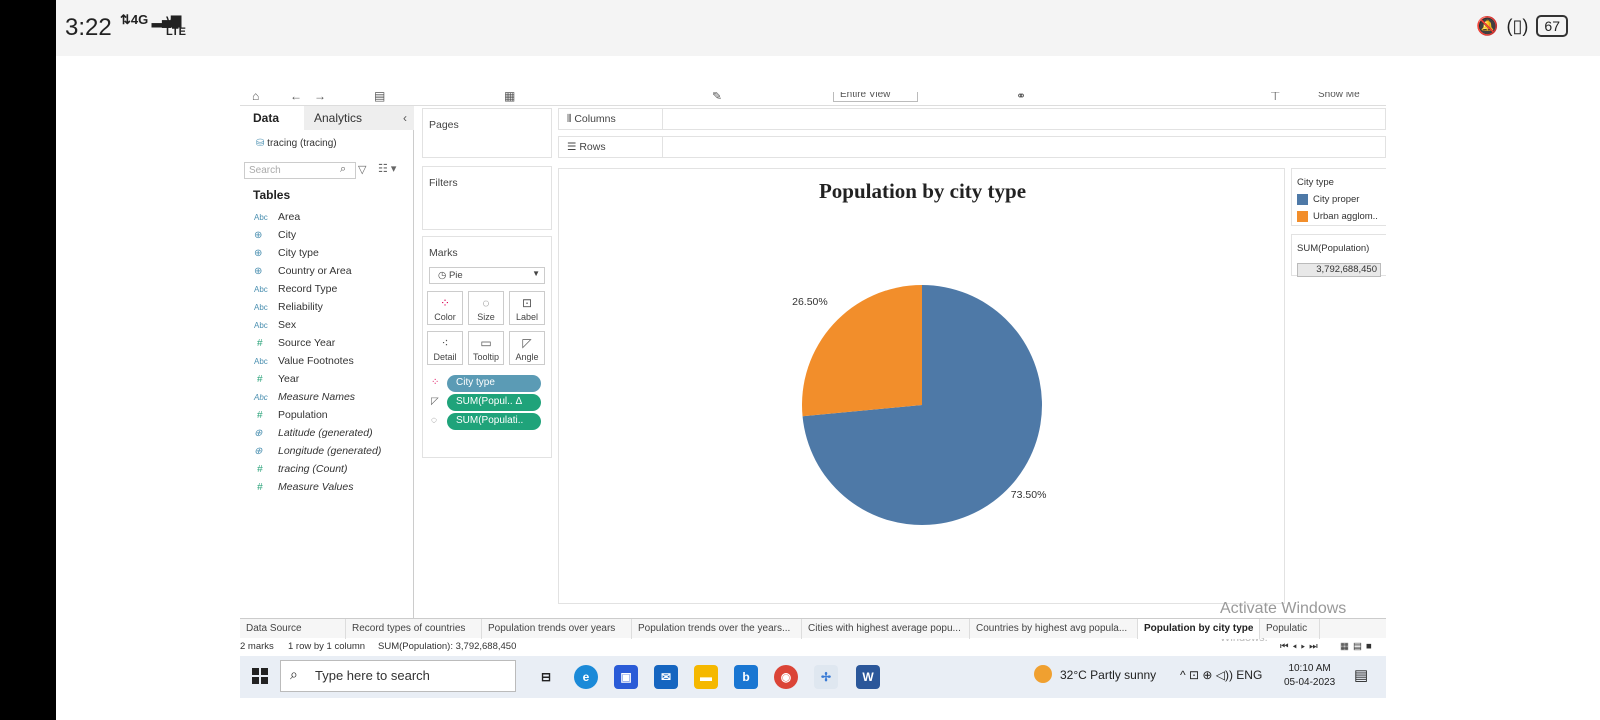 The image size is (1600, 720). What do you see at coordinates (447, 646) in the screenshot?
I see `status-sum: SUM(Population): 3,792,688,450` at bounding box center [447, 646].